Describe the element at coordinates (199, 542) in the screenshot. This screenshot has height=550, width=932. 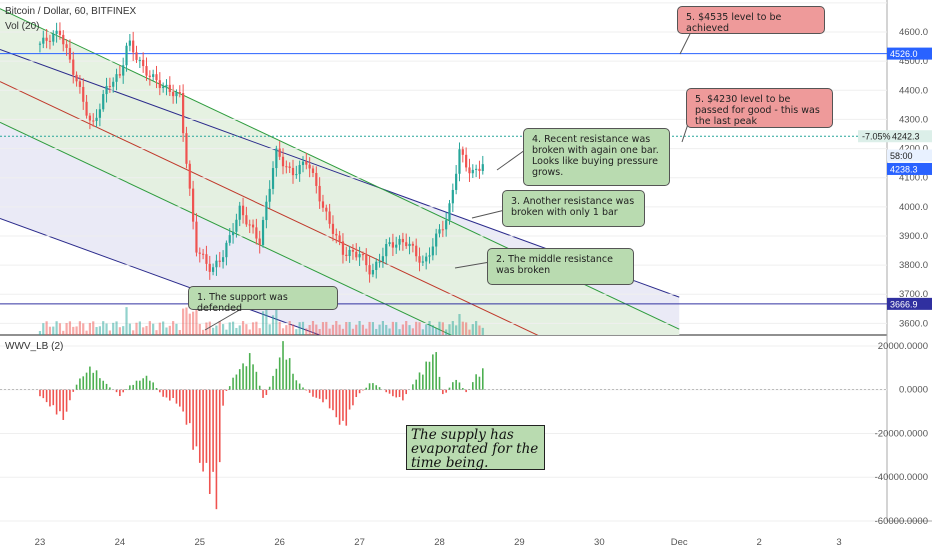
I see `time-axis-label: 25` at that location.